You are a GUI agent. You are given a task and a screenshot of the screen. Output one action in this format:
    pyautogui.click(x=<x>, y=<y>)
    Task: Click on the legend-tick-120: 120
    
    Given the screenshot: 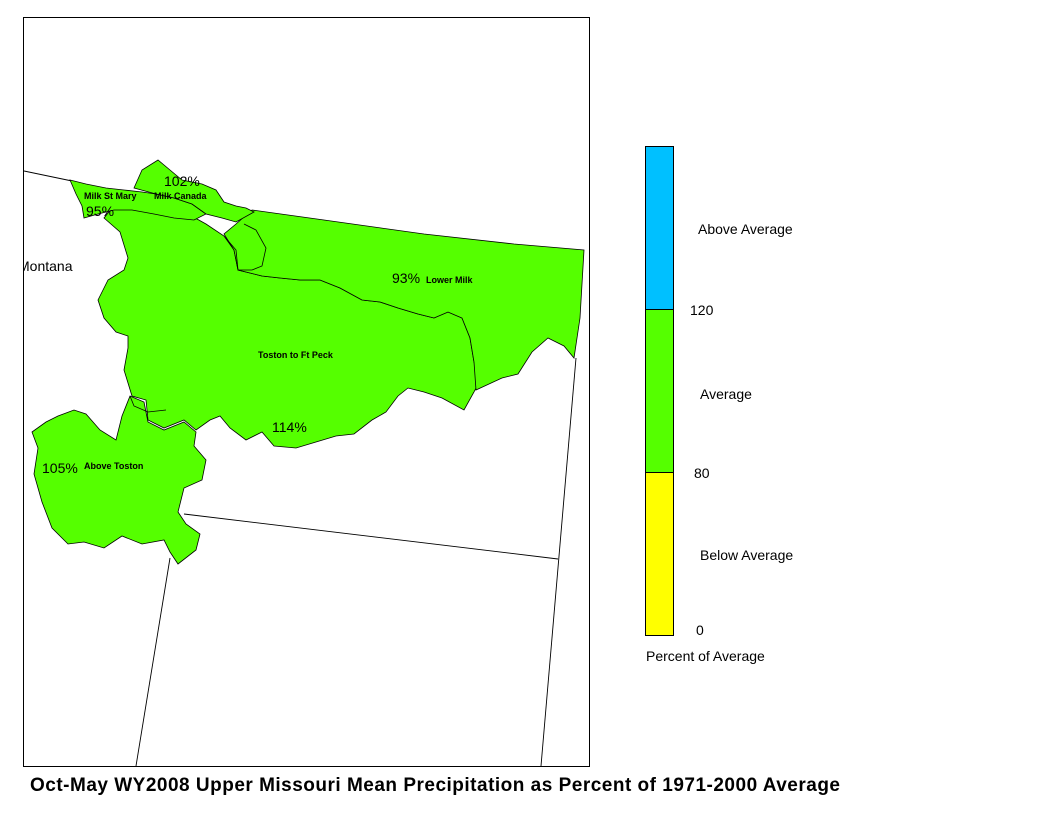 What is the action you would take?
    pyautogui.click(x=702, y=310)
    